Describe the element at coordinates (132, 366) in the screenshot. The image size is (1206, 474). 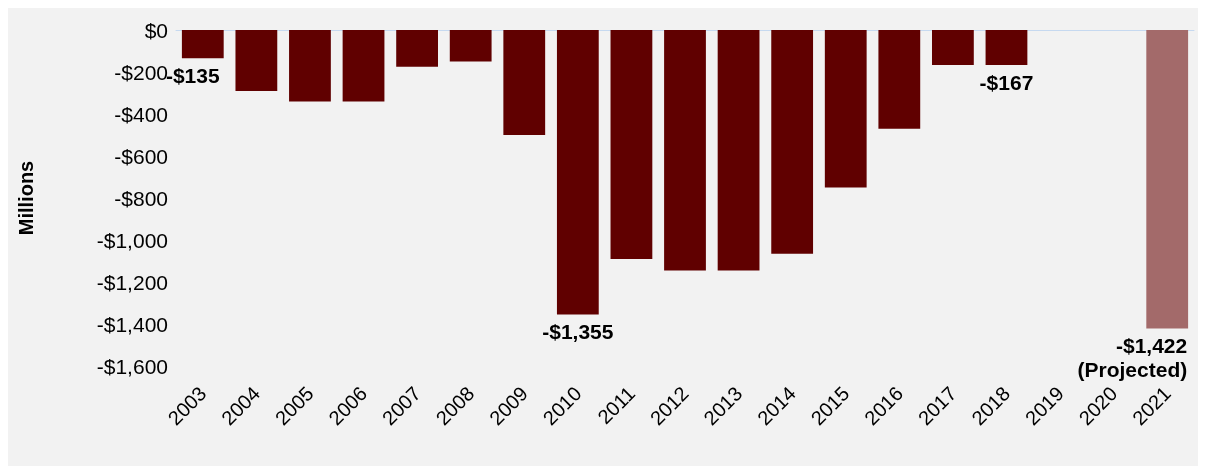
I see `y-tick-label: -$1,600` at that location.